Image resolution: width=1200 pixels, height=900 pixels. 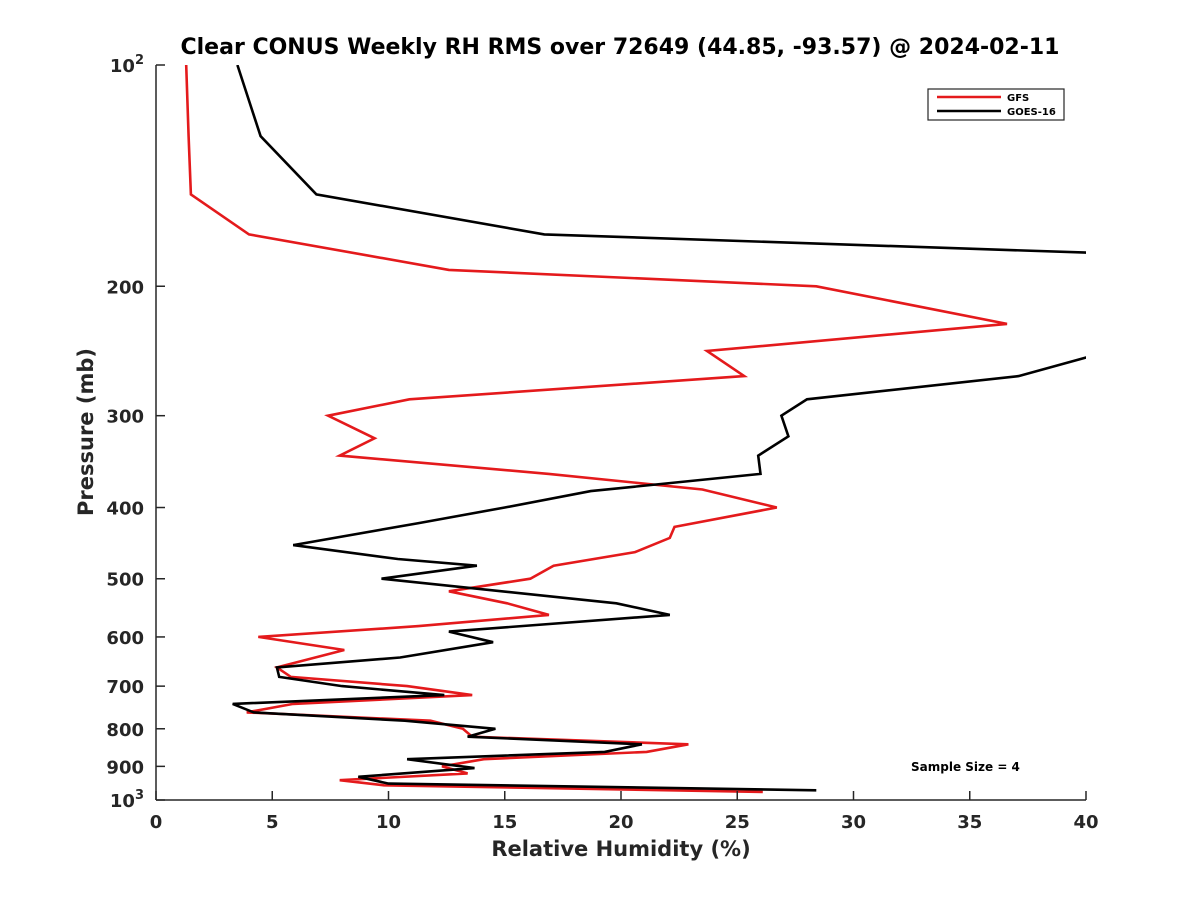 What do you see at coordinates (125, 687) in the screenshot?
I see `y-tick-label: 700` at bounding box center [125, 687].